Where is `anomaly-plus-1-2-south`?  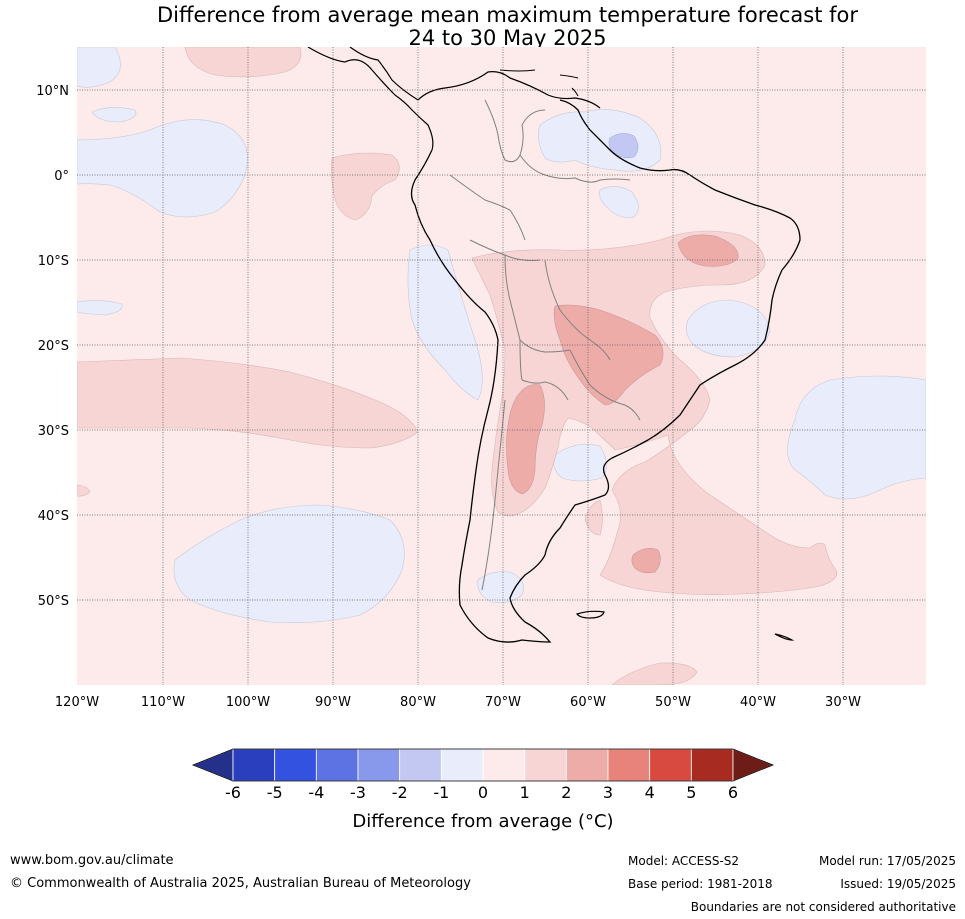
anomaly-plus-1-2-south is located at coordinates (654, 673).